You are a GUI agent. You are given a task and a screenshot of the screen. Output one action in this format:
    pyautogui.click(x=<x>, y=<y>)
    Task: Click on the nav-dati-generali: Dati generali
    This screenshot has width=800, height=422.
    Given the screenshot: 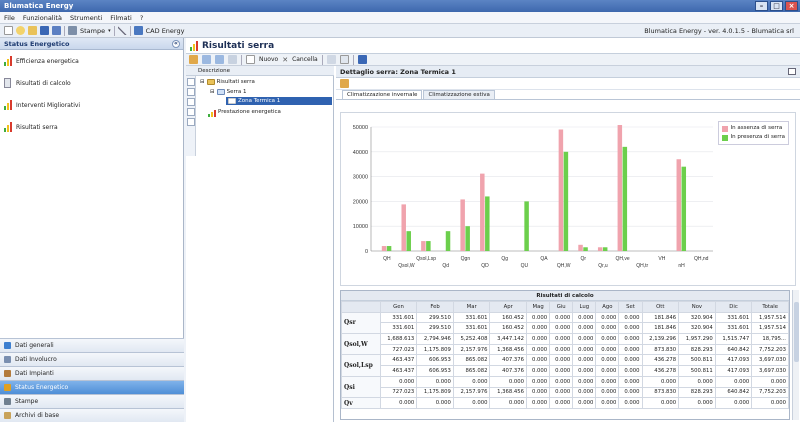 What is the action you would take?
    pyautogui.click(x=92, y=345)
    